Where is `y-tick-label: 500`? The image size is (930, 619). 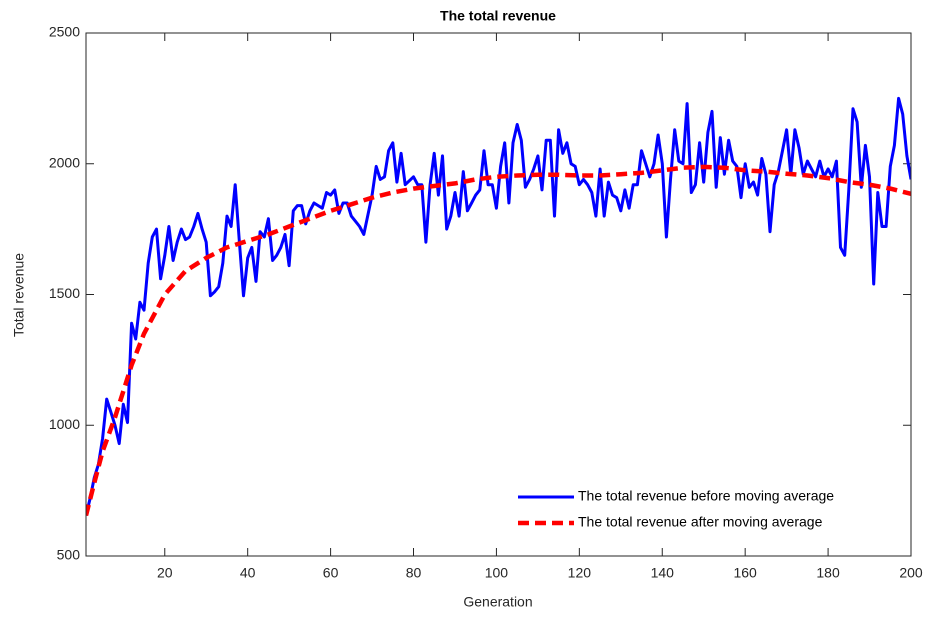
y-tick-label: 500 is located at coordinates (69, 555).